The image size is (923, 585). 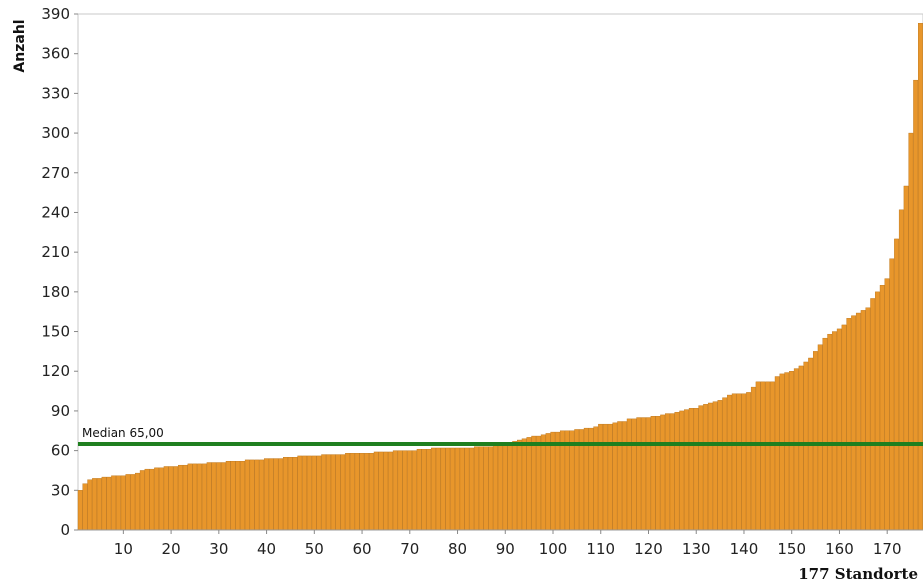 What do you see at coordinates (55, 332) in the screenshot?
I see `y-tick-label: 150` at bounding box center [55, 332].